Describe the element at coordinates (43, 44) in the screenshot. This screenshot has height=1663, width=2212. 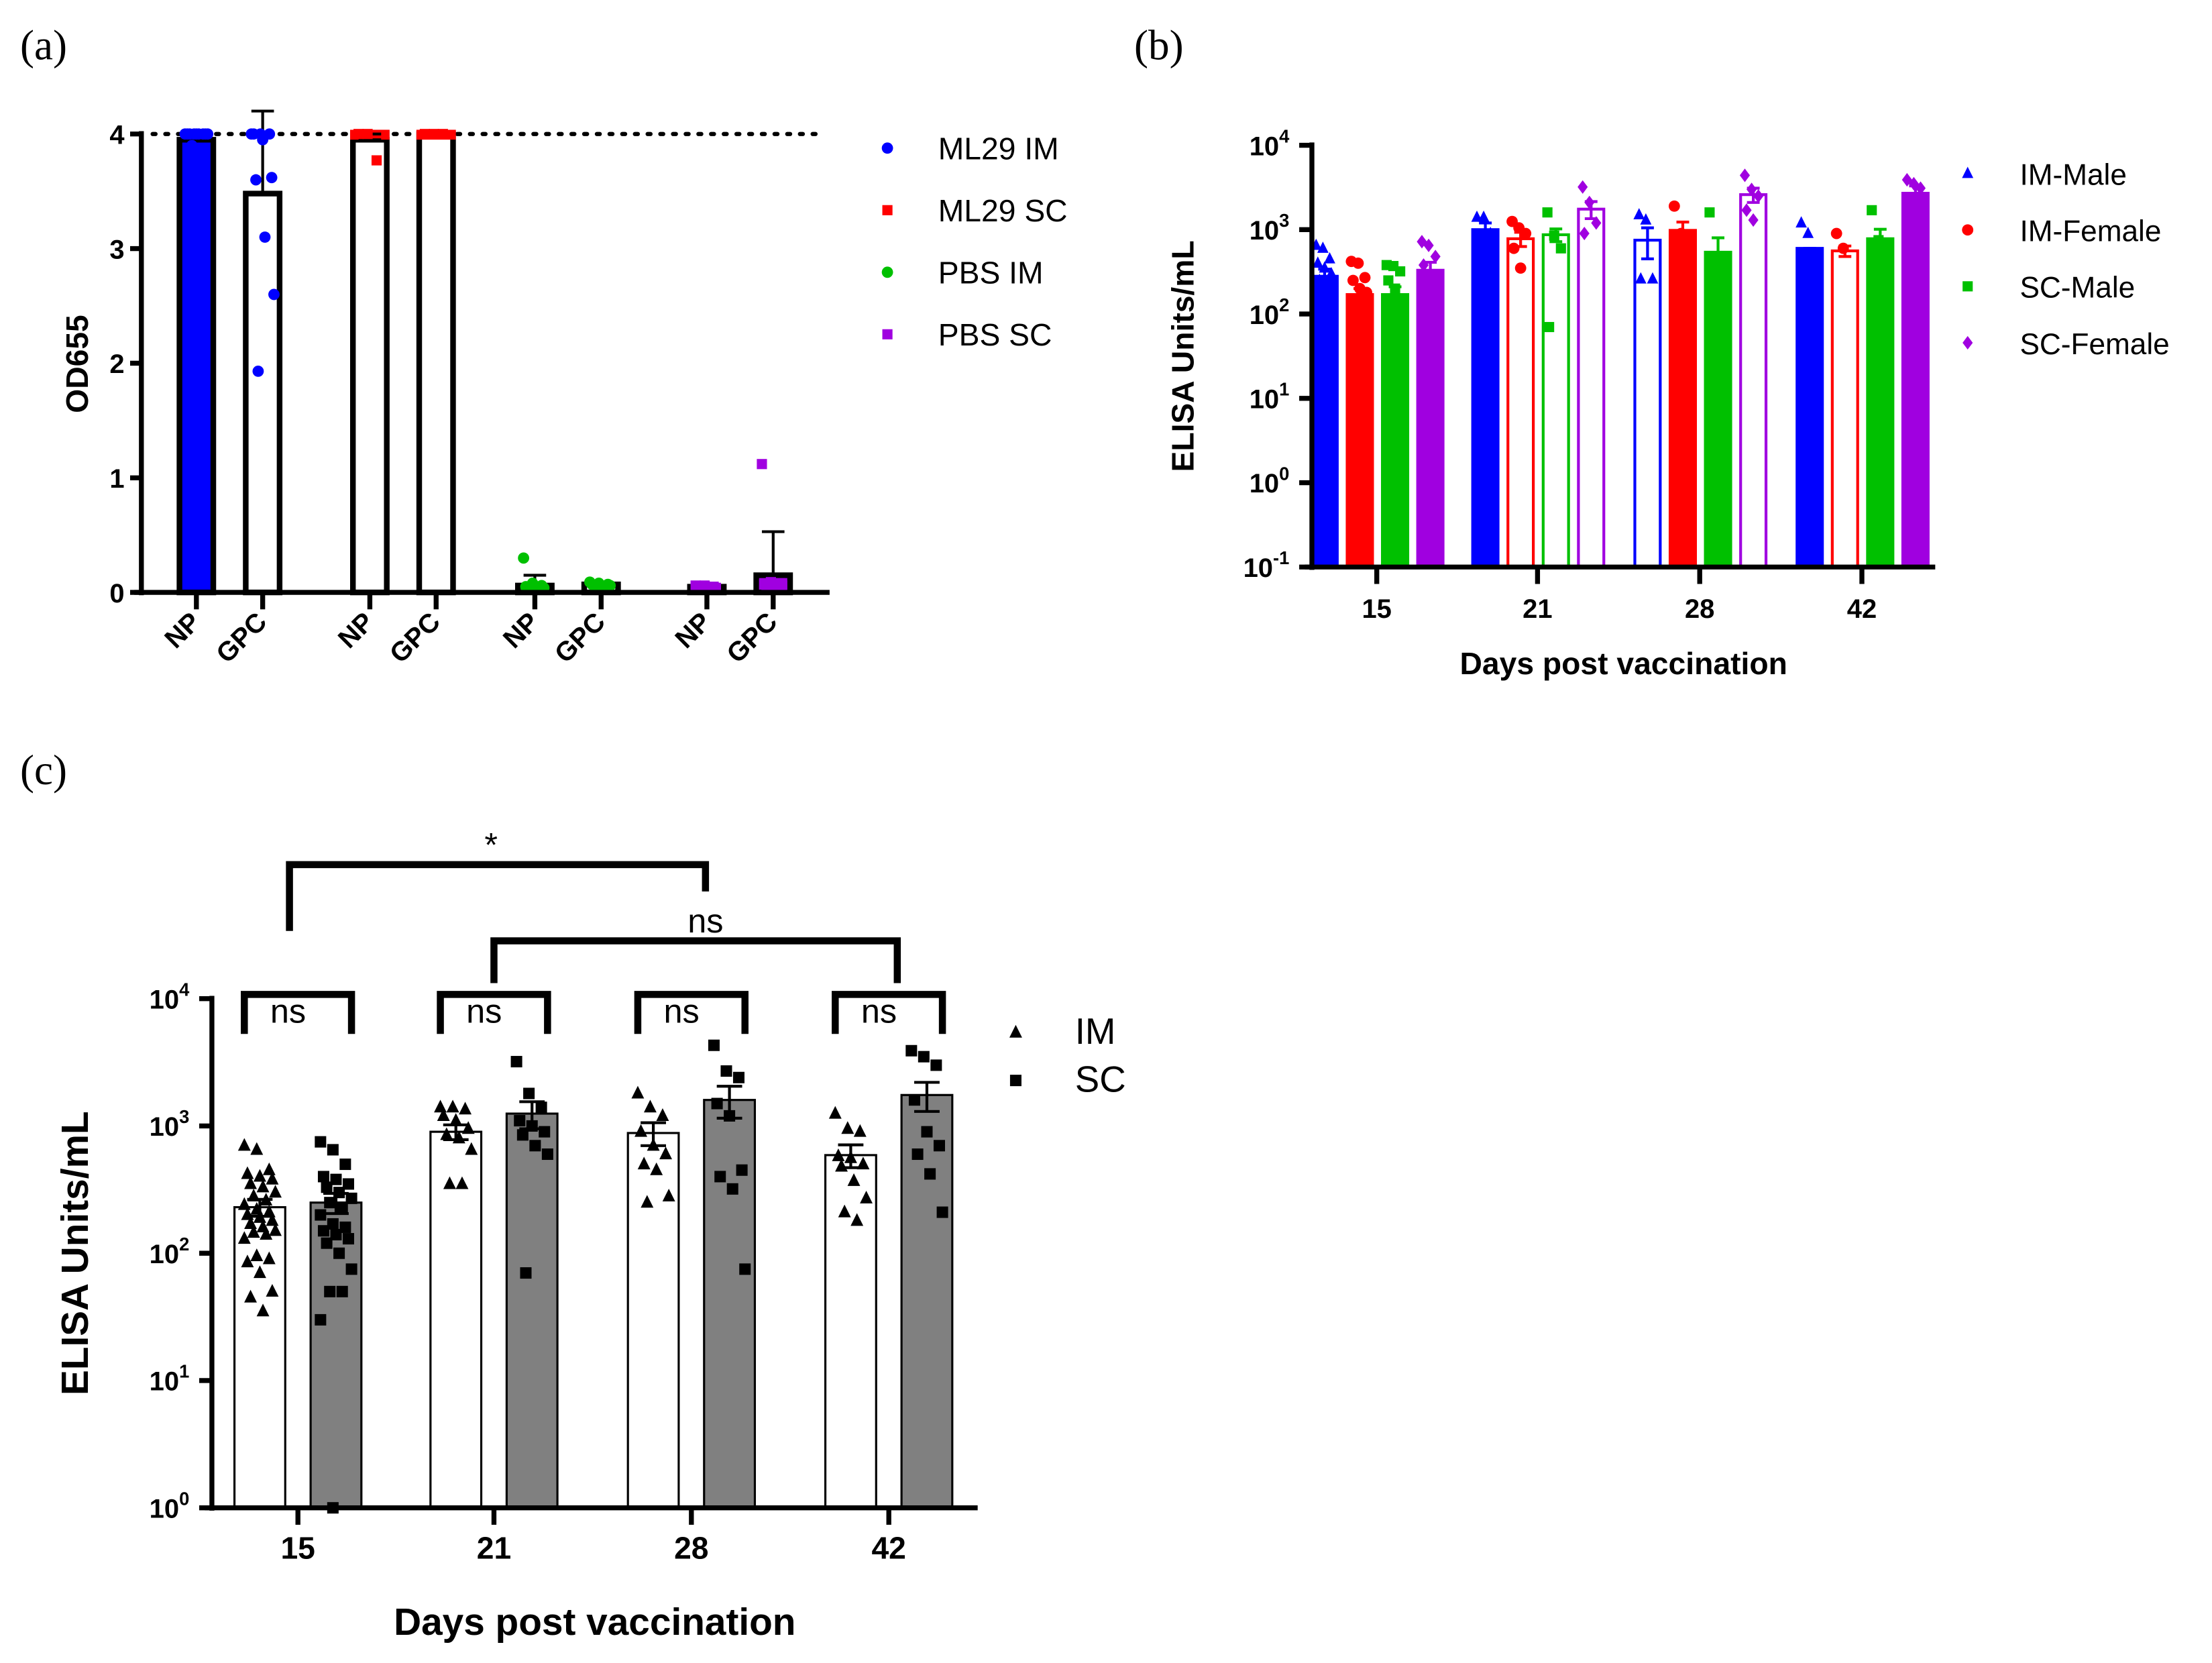
I see `panel-label-a: (a)` at that location.